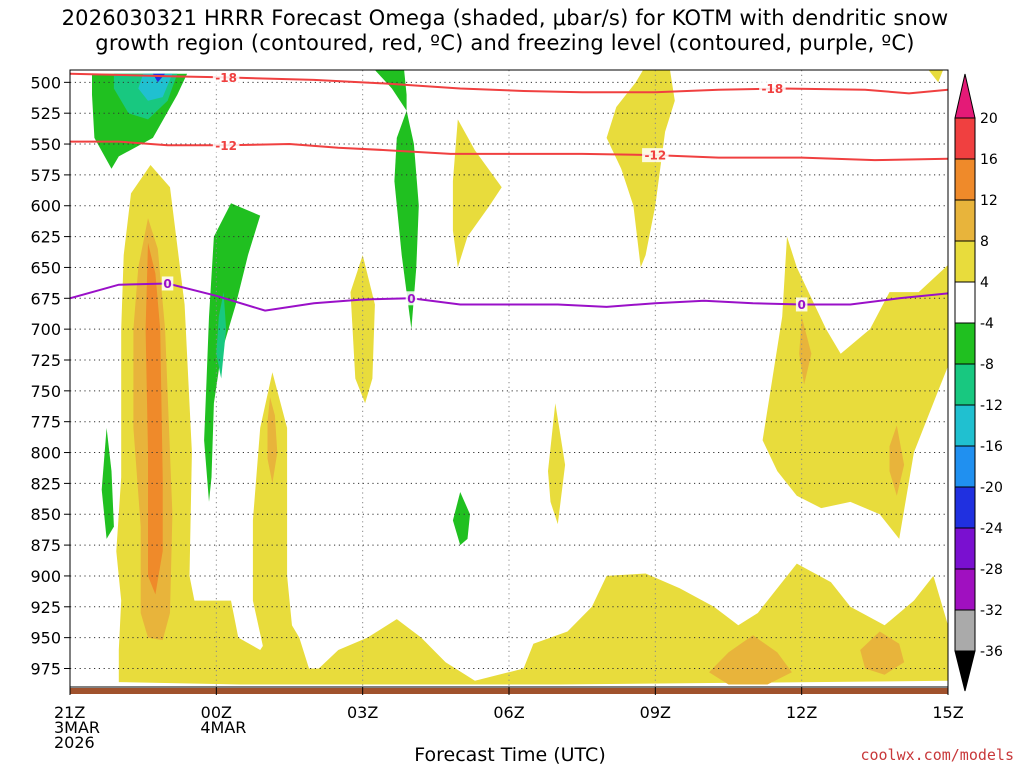 The width and height of the screenshot is (1024, 768). What do you see at coordinates (801, 305) in the screenshot?
I see `freezing-level-label-2: 0` at bounding box center [801, 305].